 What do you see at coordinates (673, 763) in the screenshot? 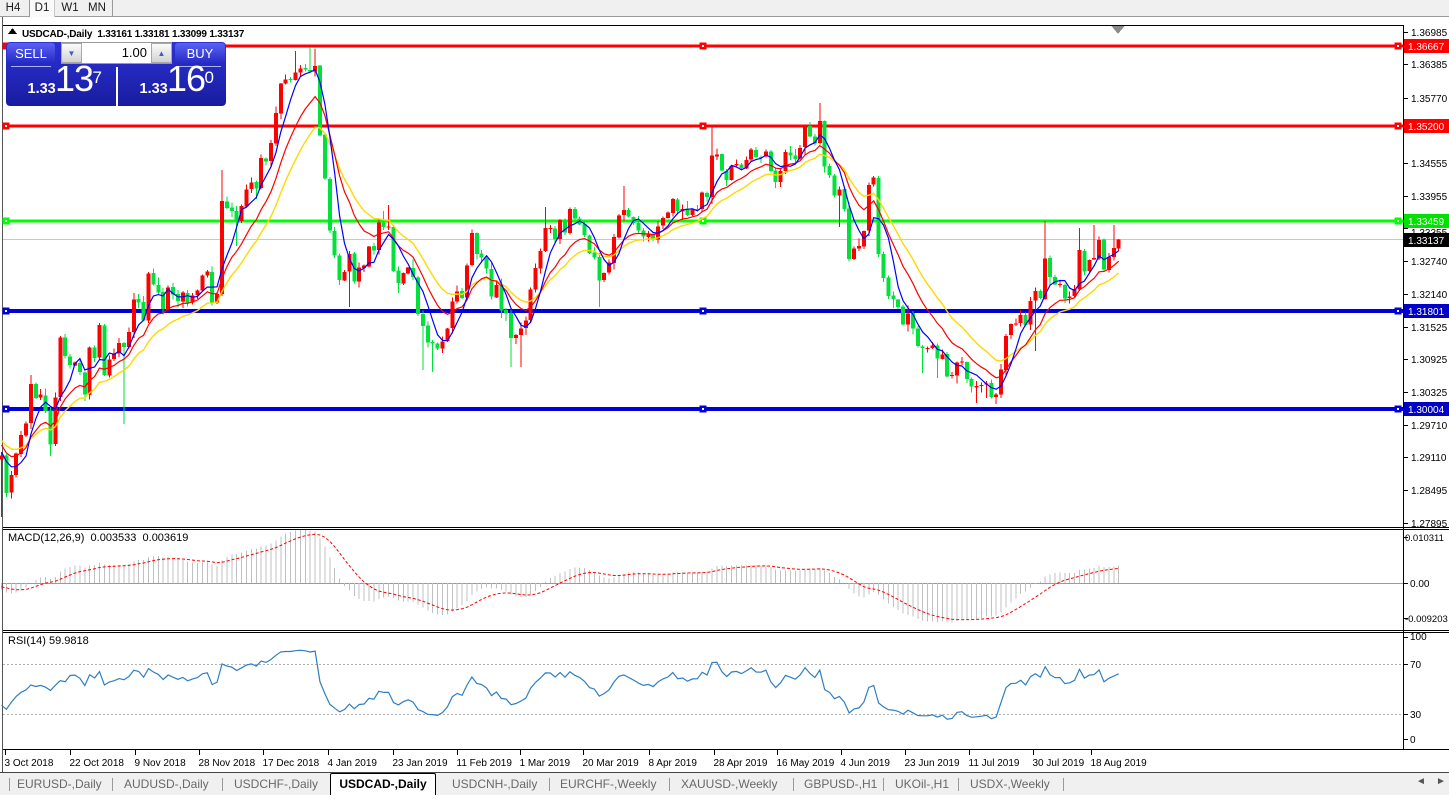
I see `svg-text: 8 Apr 2019` at bounding box center [673, 763].